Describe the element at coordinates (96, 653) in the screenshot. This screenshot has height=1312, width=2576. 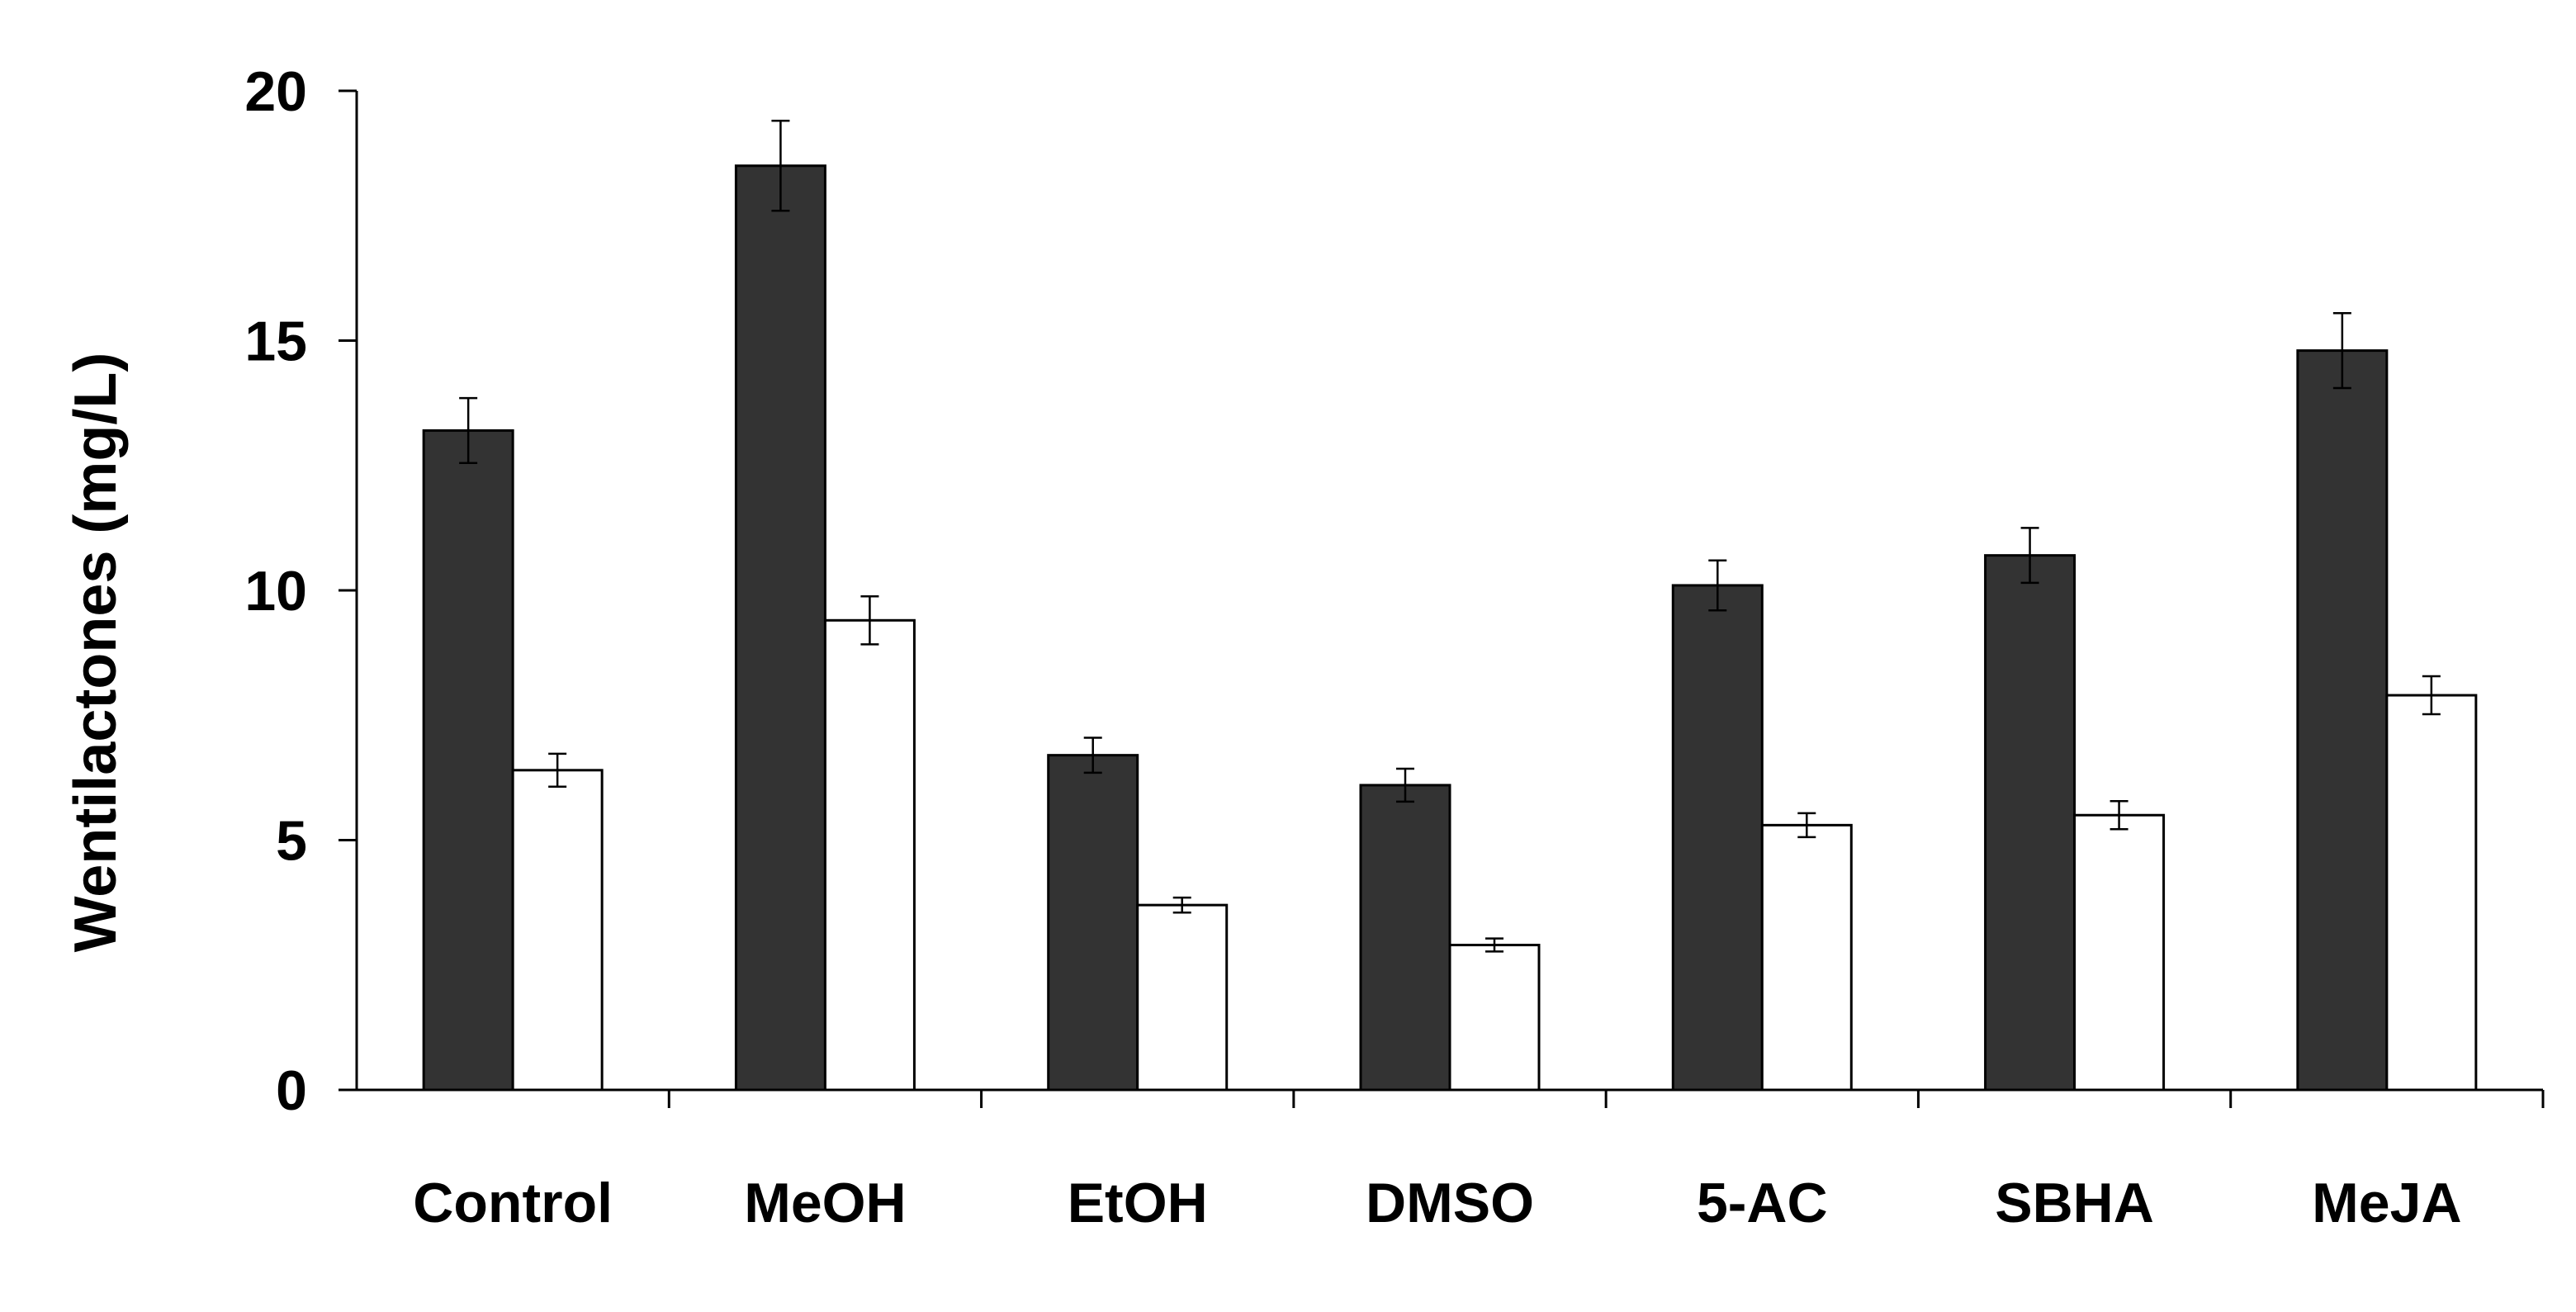
I see `y-axis-label: Wentilactones (mg/L)` at that location.